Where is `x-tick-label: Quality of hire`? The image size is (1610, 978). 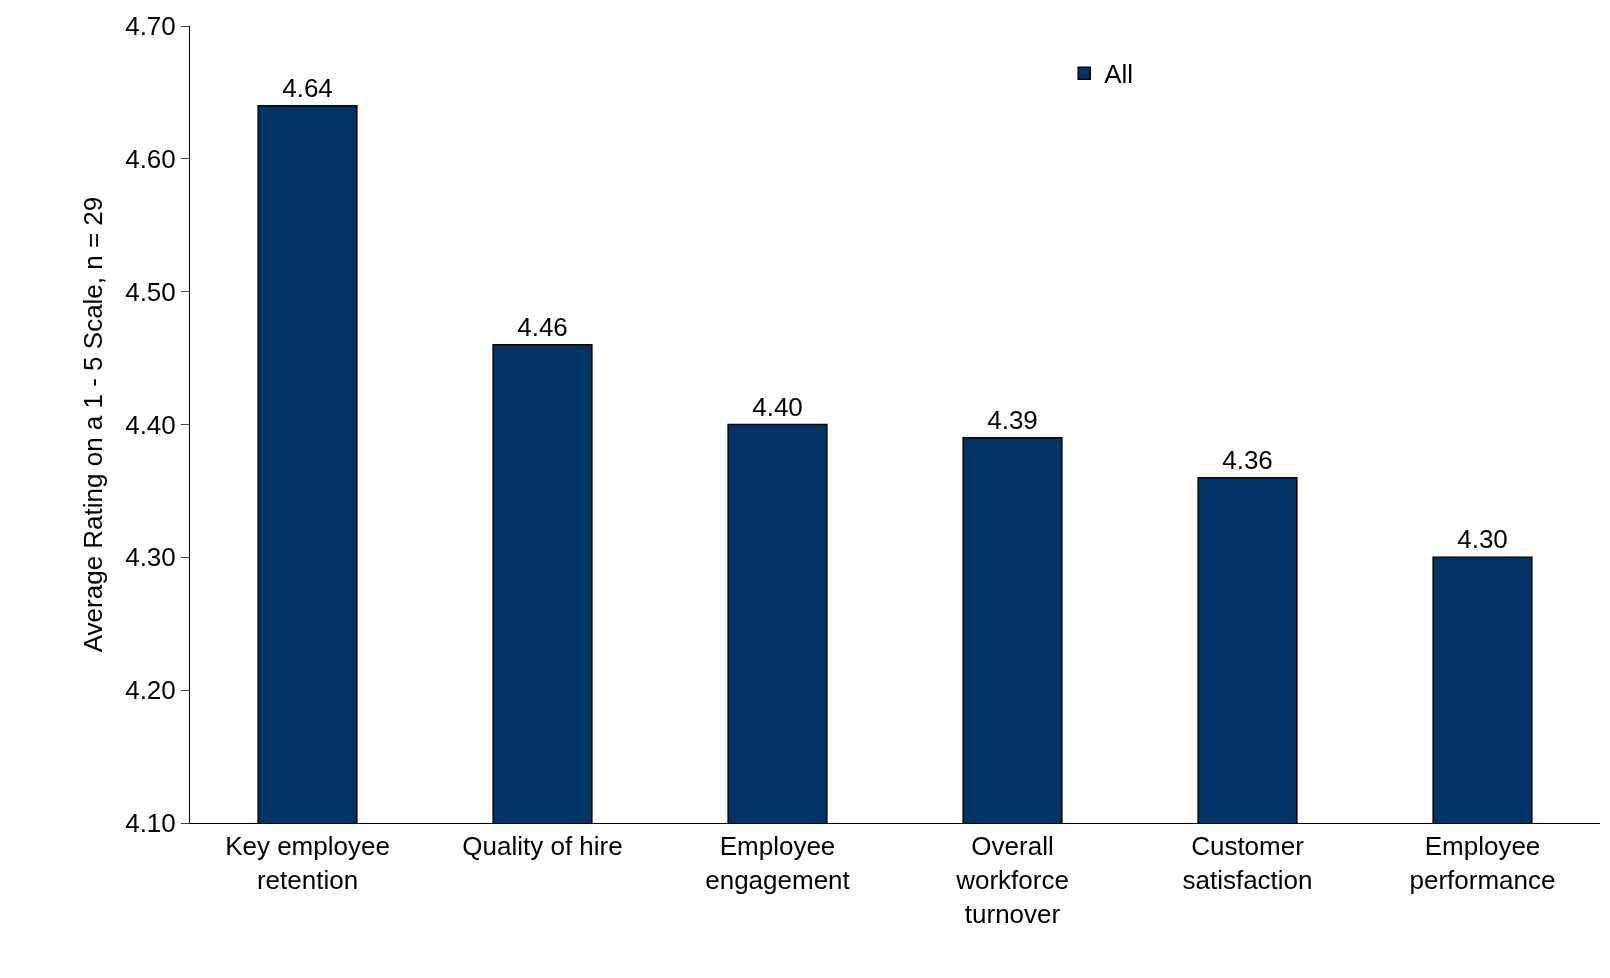 x-tick-label: Quality of hire is located at coordinates (542, 846).